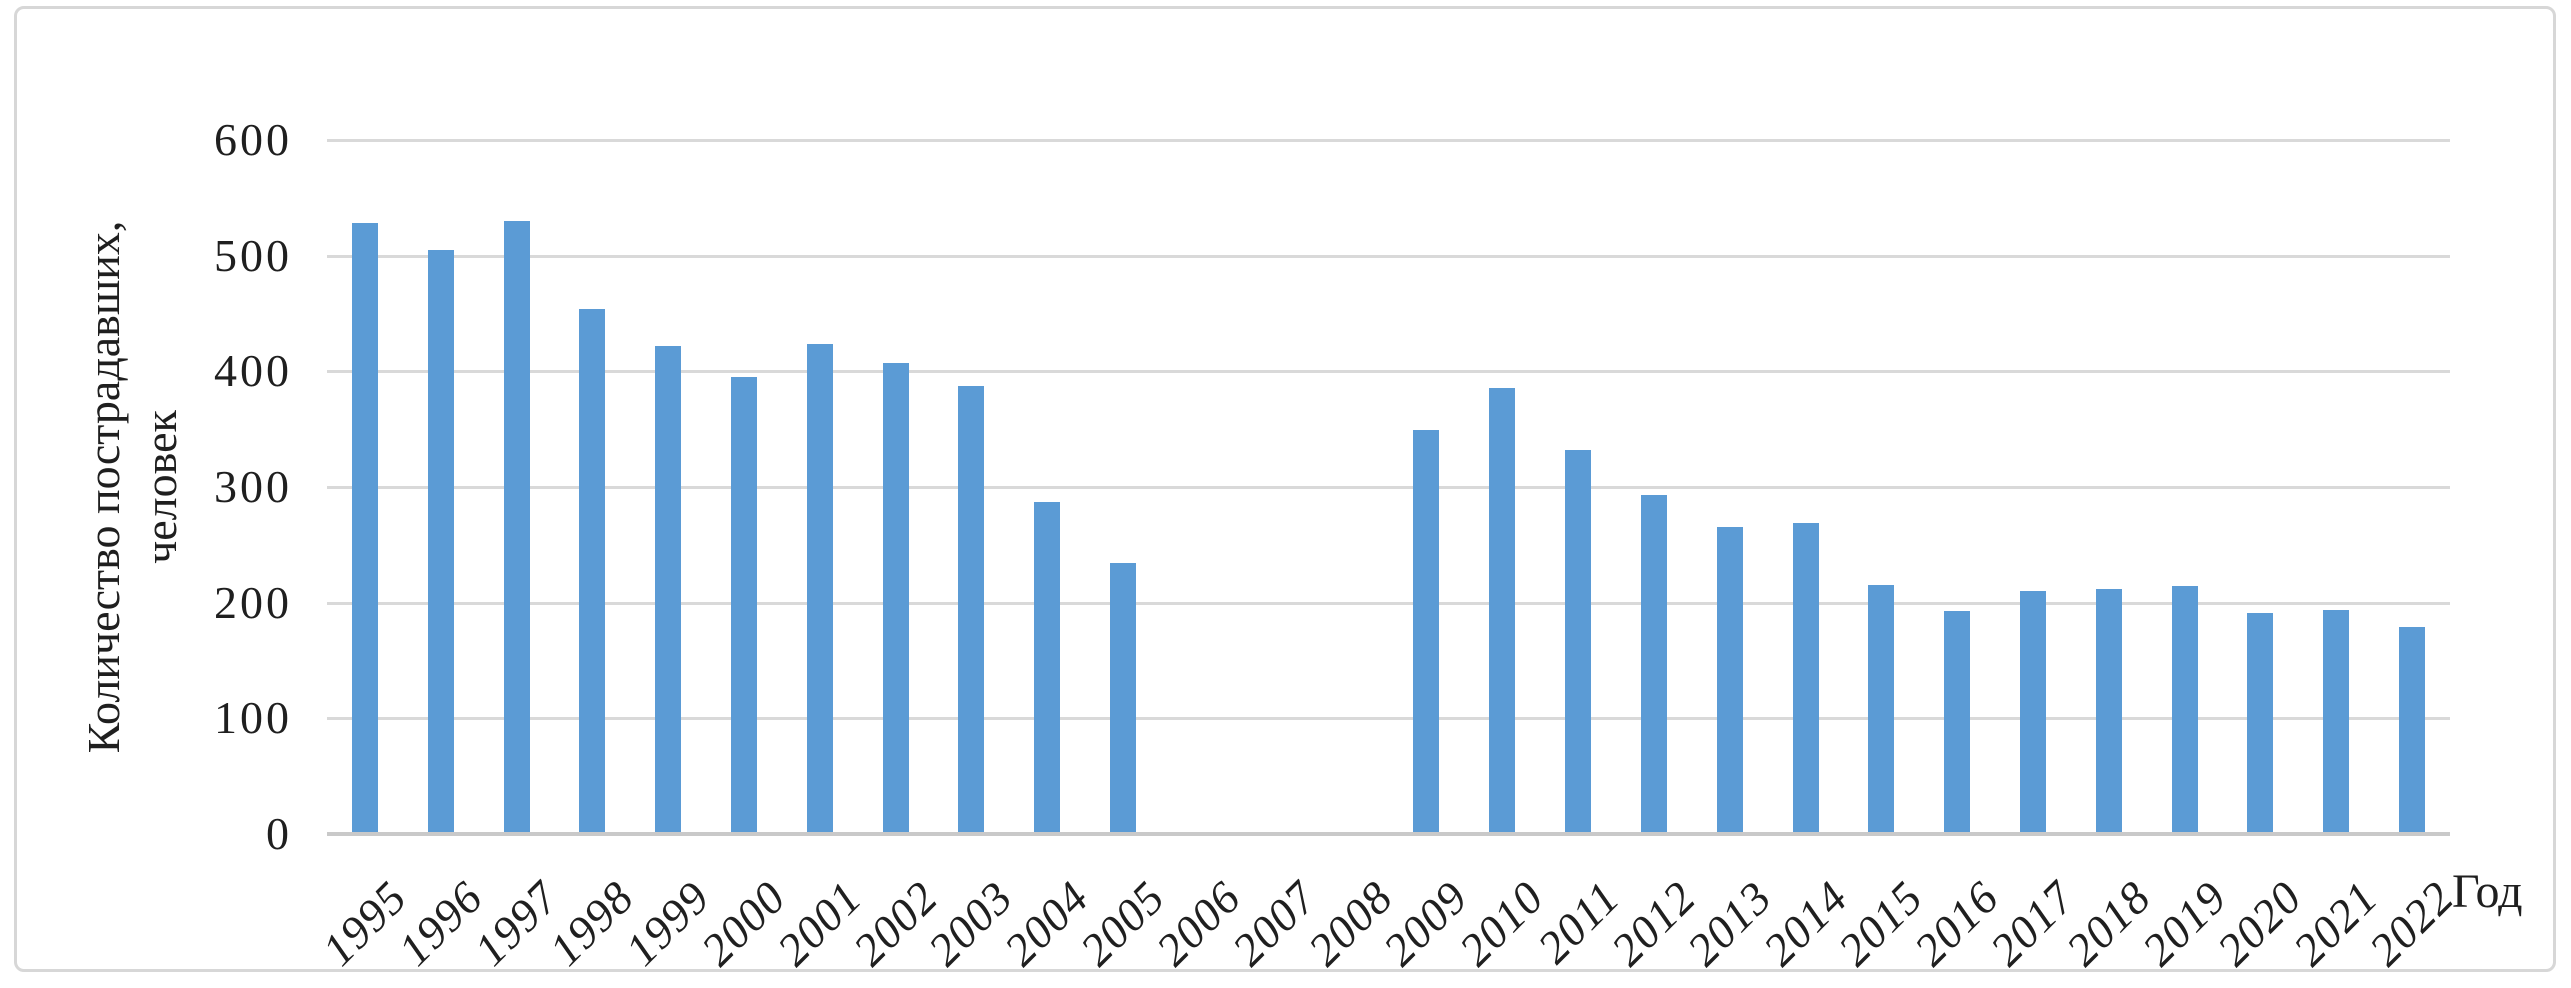 This screenshot has height=988, width=2571. What do you see at coordinates (668, 589) in the screenshot?
I see `bar-1999` at bounding box center [668, 589].